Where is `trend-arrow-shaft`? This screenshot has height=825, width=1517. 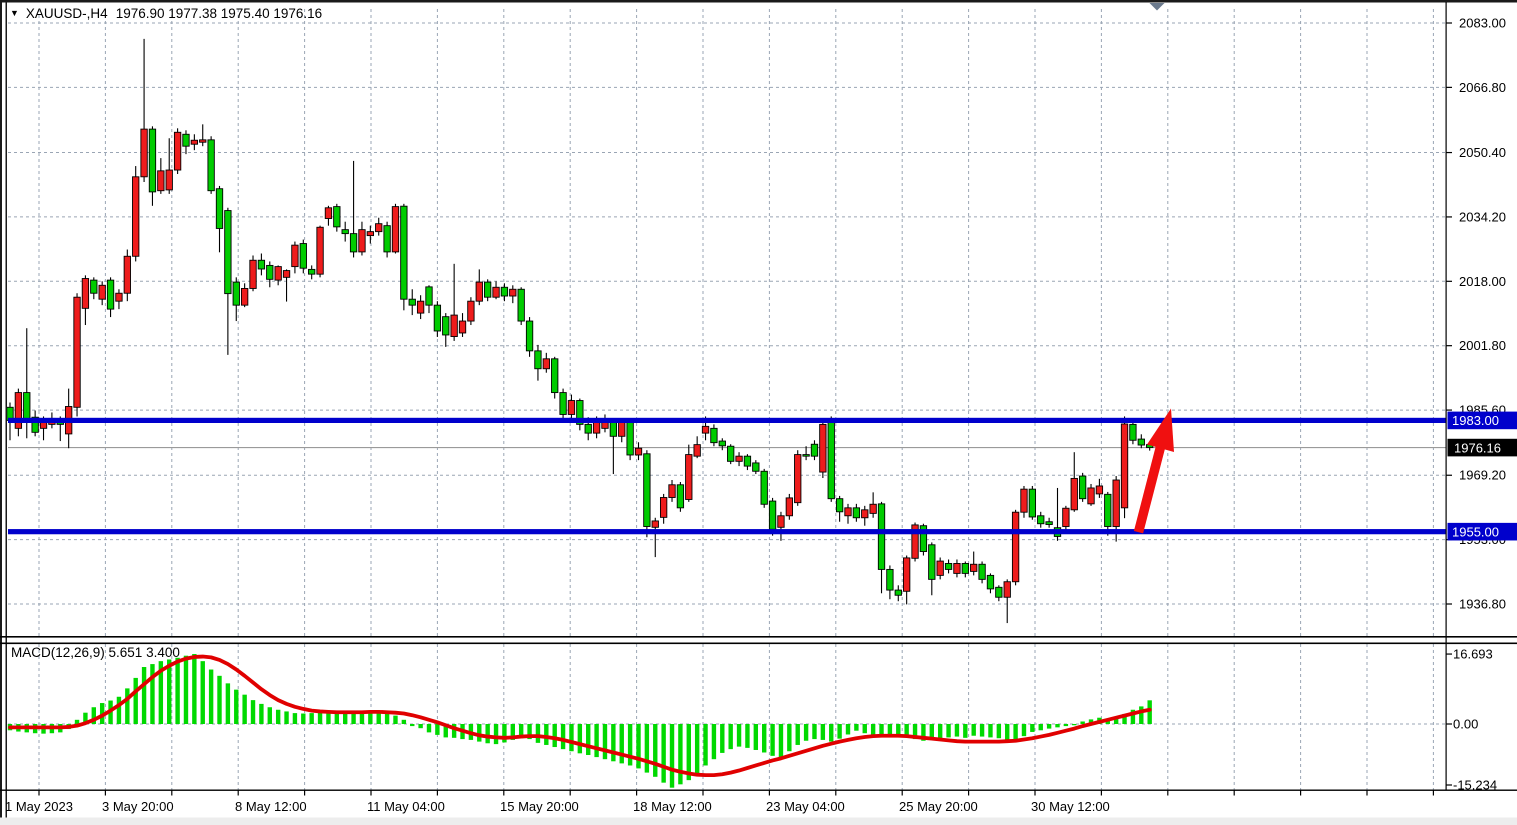 trend-arrow-shaft is located at coordinates (1149, 489).